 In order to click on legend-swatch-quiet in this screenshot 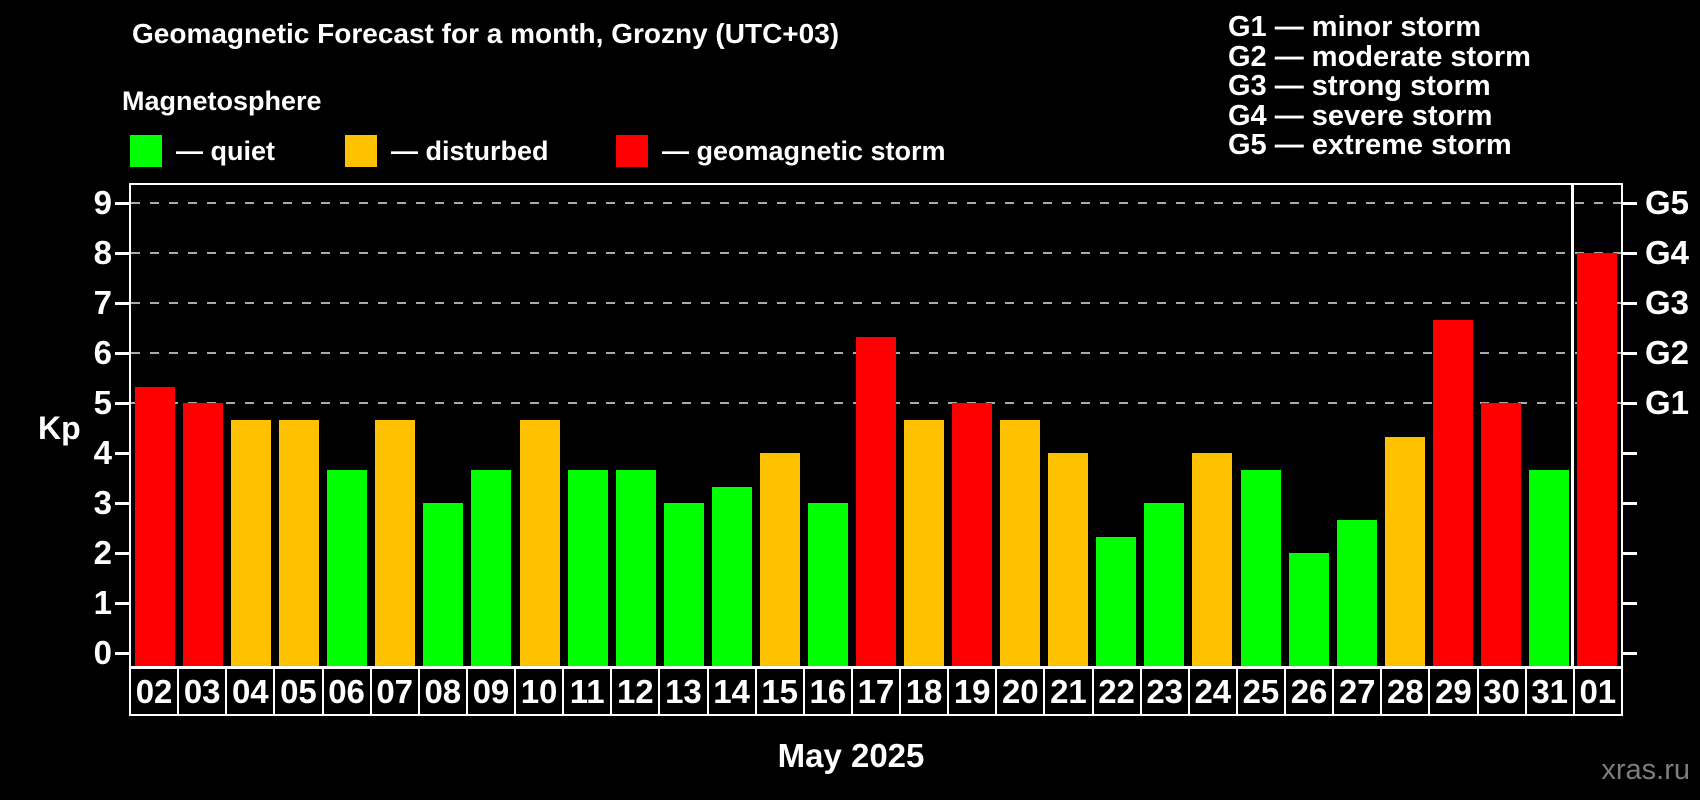, I will do `click(146, 151)`.